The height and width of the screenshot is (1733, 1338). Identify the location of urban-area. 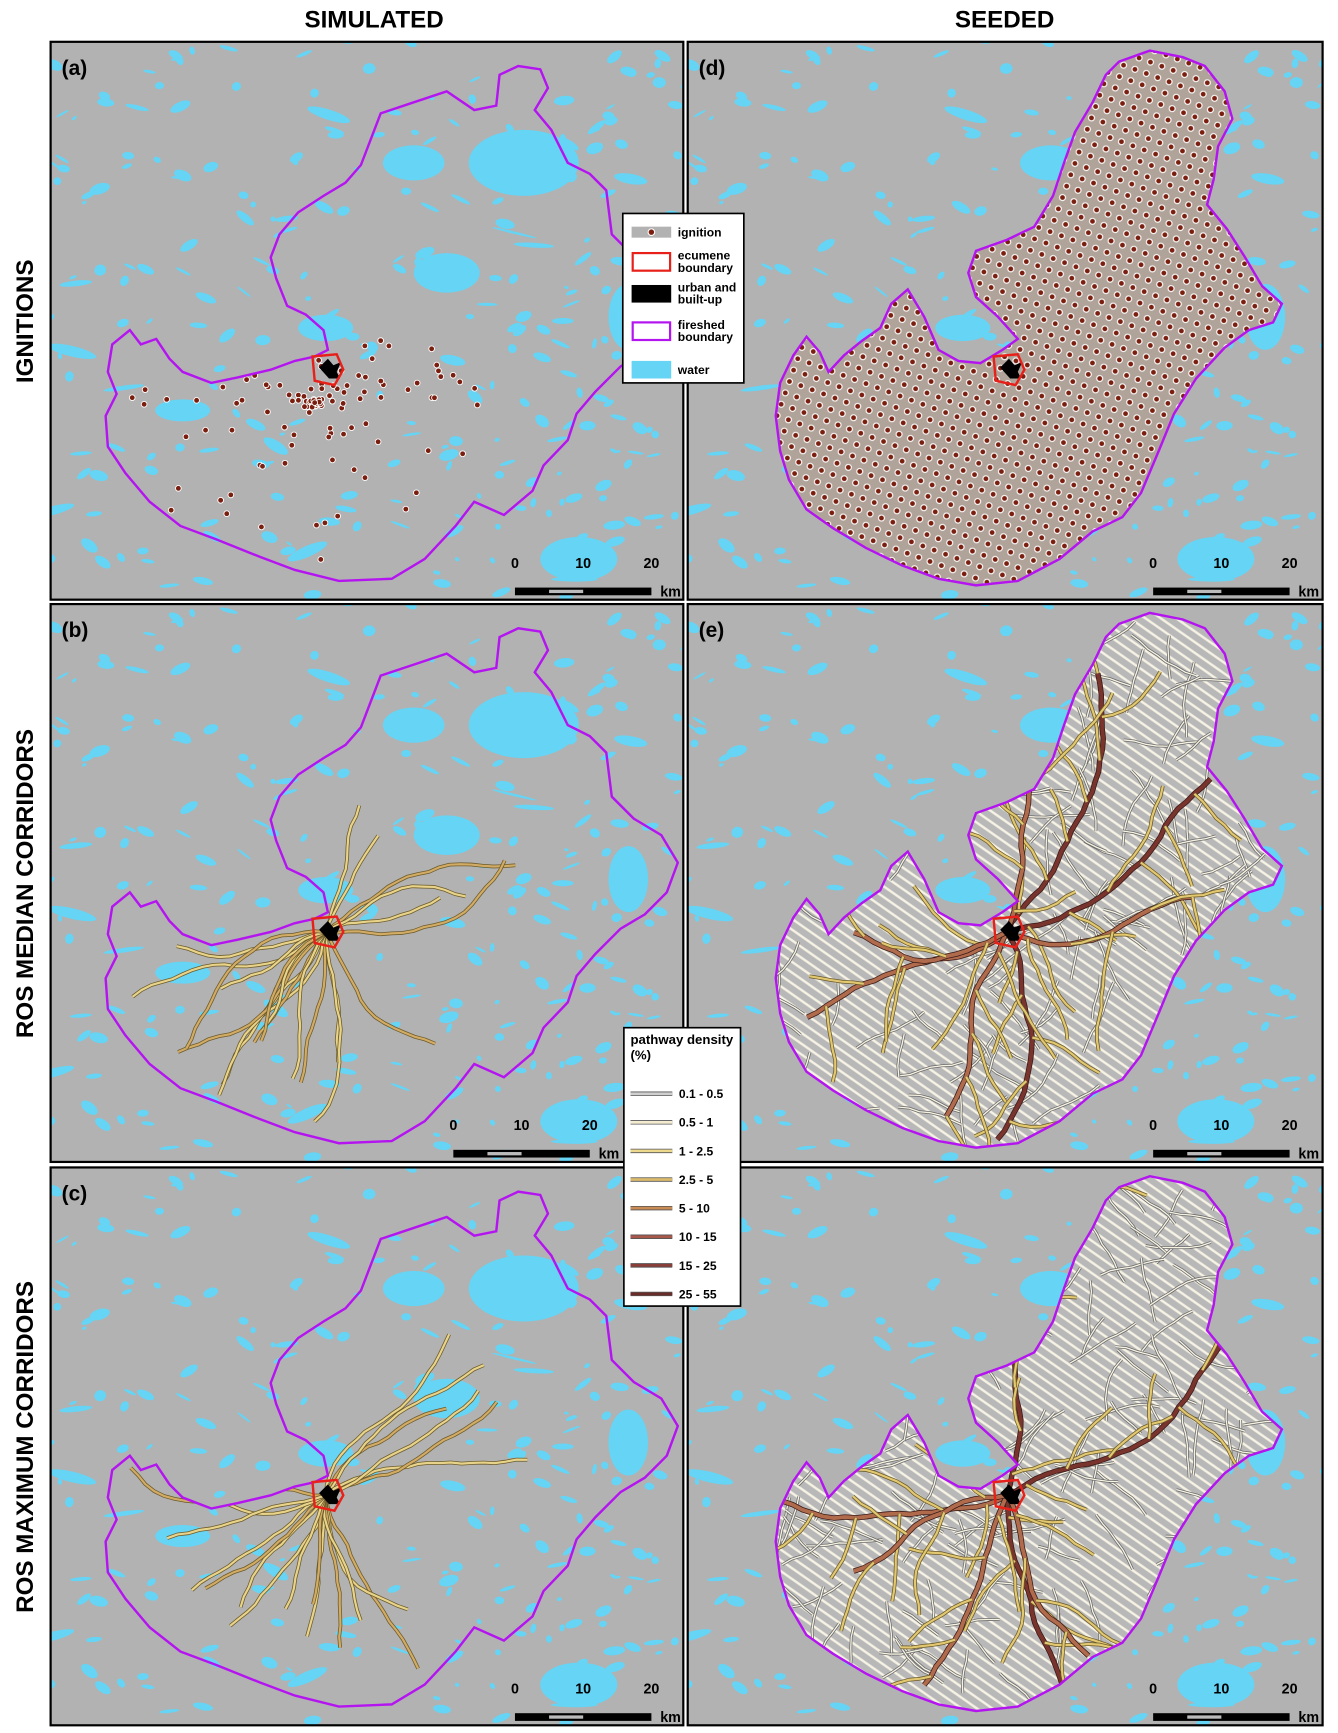
(330, 930).